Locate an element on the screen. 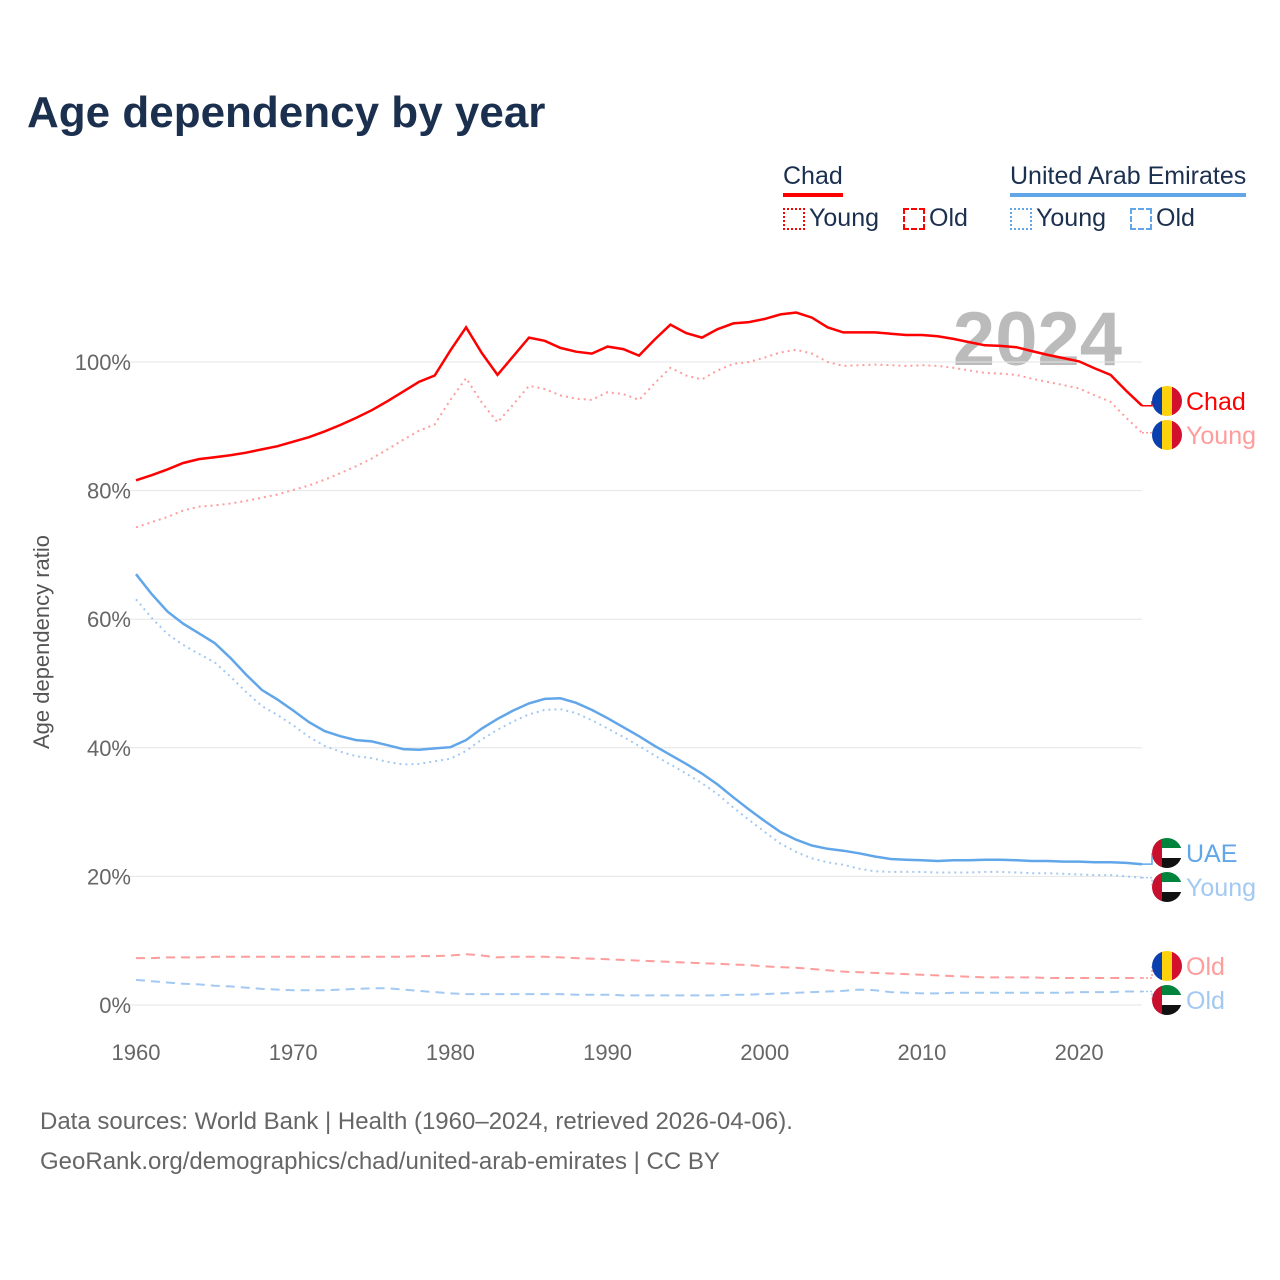  legend-chad-young: Young is located at coordinates (831, 218).